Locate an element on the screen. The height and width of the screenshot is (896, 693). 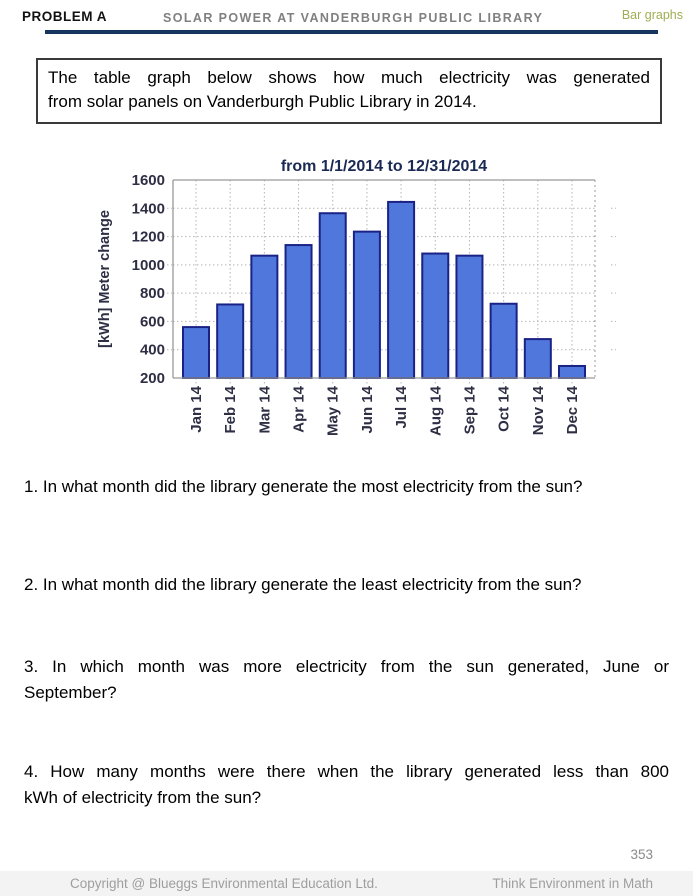
svg-text: Aug 14 is located at coordinates (435, 410).